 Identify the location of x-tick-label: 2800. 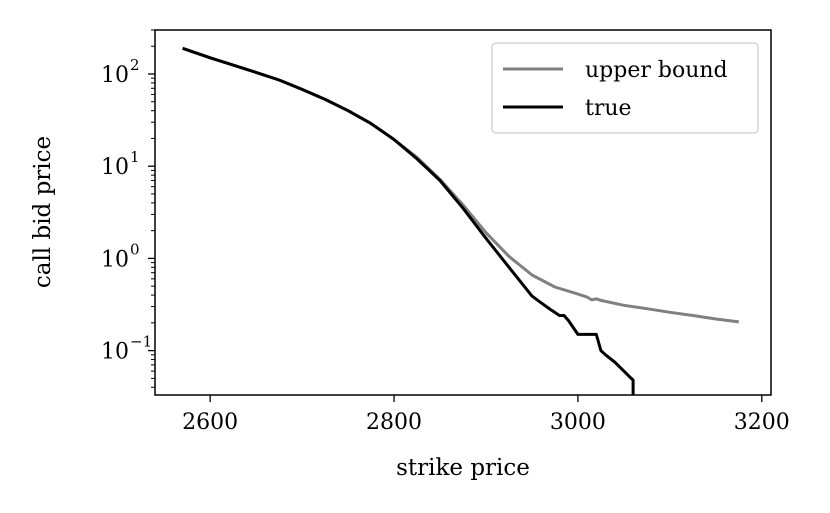
(394, 422).